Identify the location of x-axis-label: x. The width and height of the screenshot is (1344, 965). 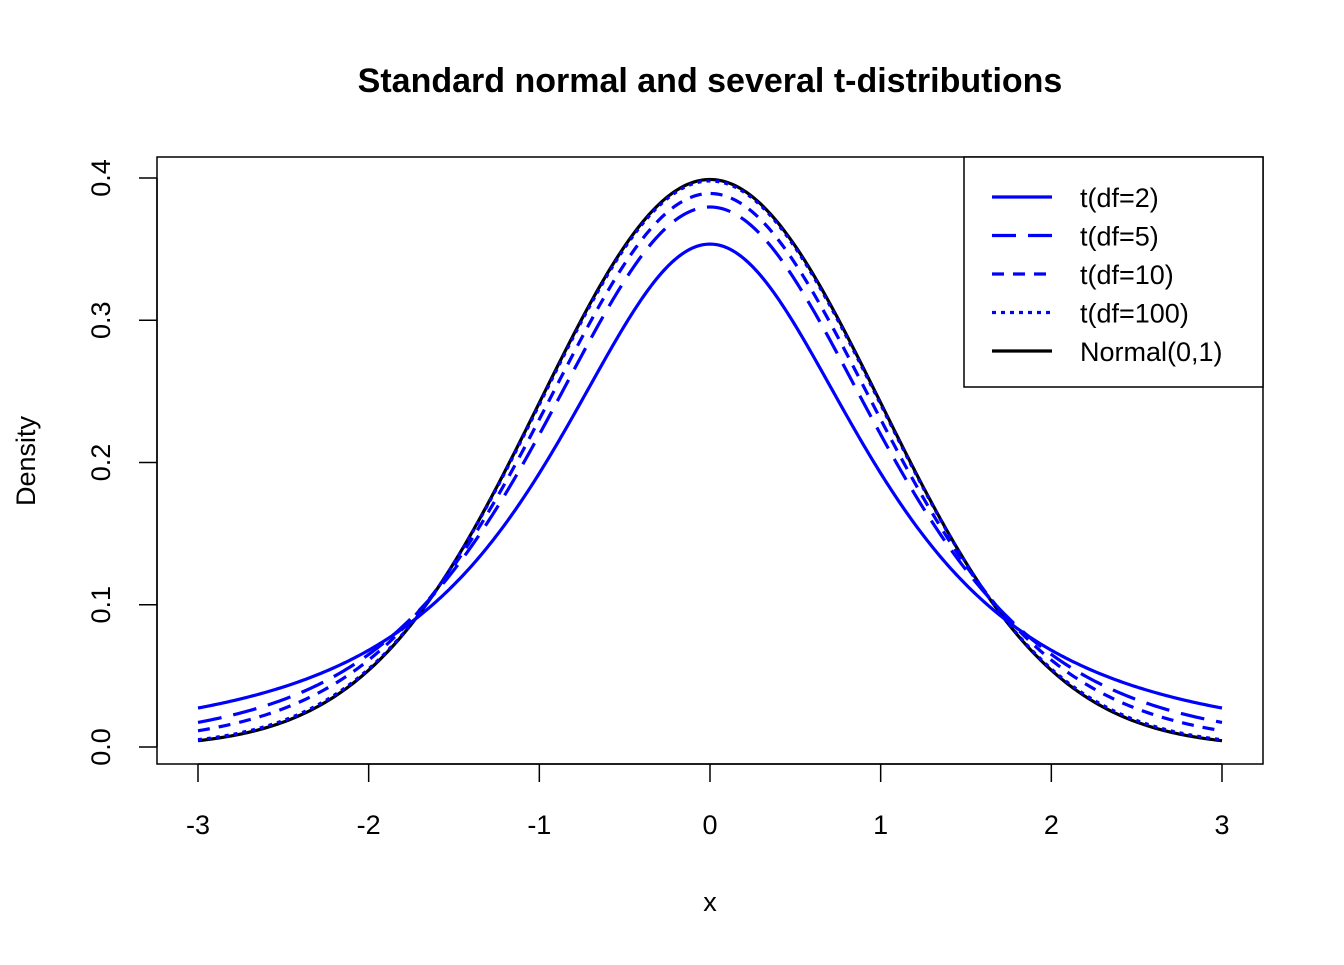
(710, 902).